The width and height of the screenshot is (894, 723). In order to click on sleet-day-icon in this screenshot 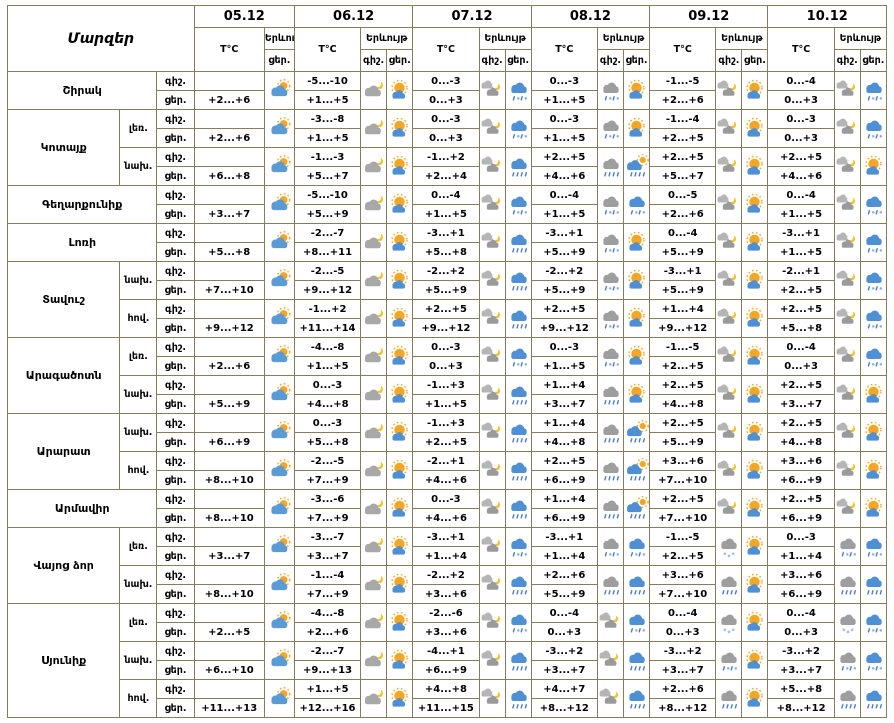, I will do `click(873, 242)`.